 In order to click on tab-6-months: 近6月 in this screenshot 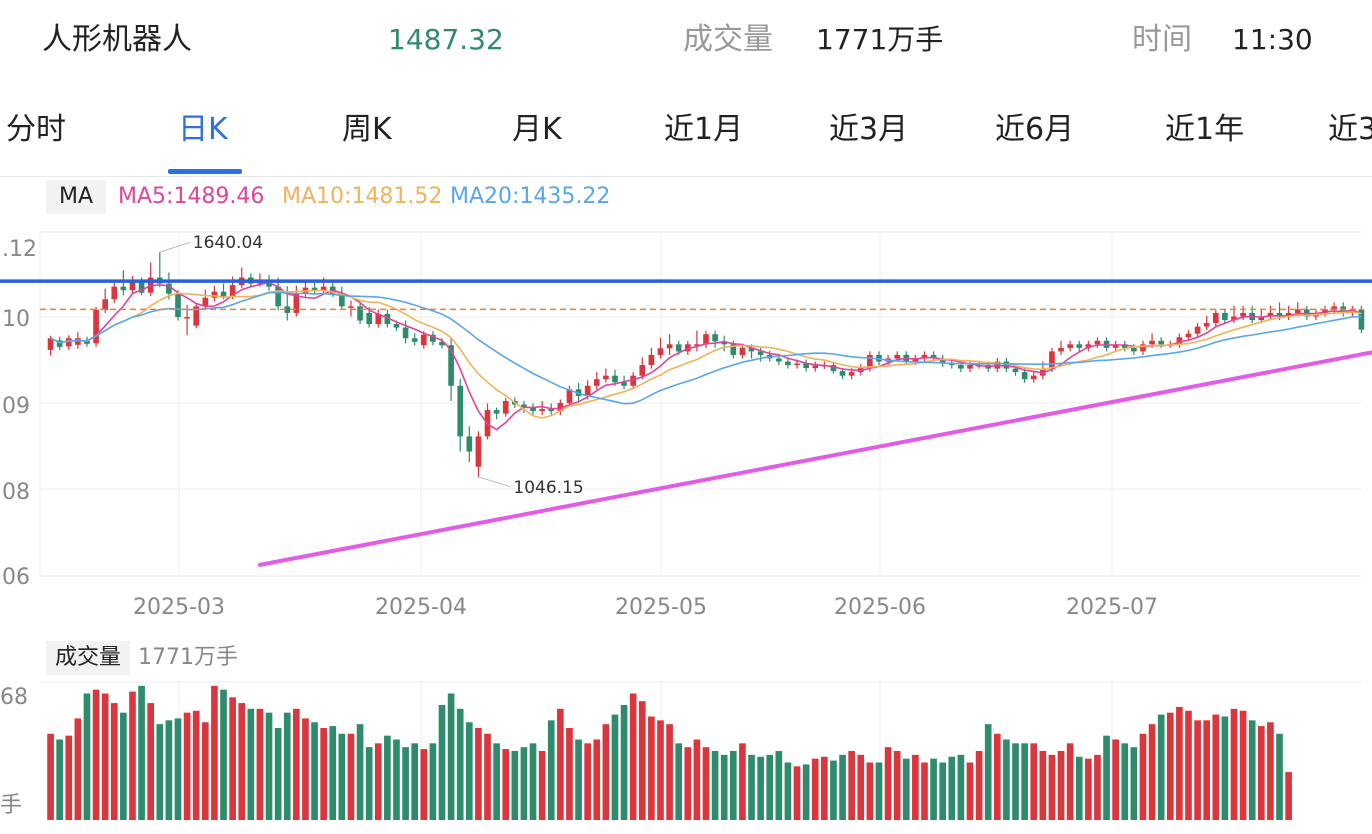, I will do `click(1035, 129)`.